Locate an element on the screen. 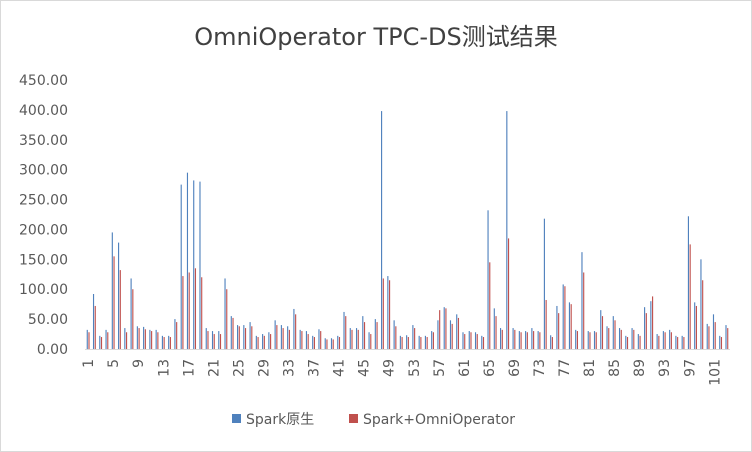 The image size is (752, 452). chart-title: OmniOperator TPC-DS测试结果 is located at coordinates (375, 37).